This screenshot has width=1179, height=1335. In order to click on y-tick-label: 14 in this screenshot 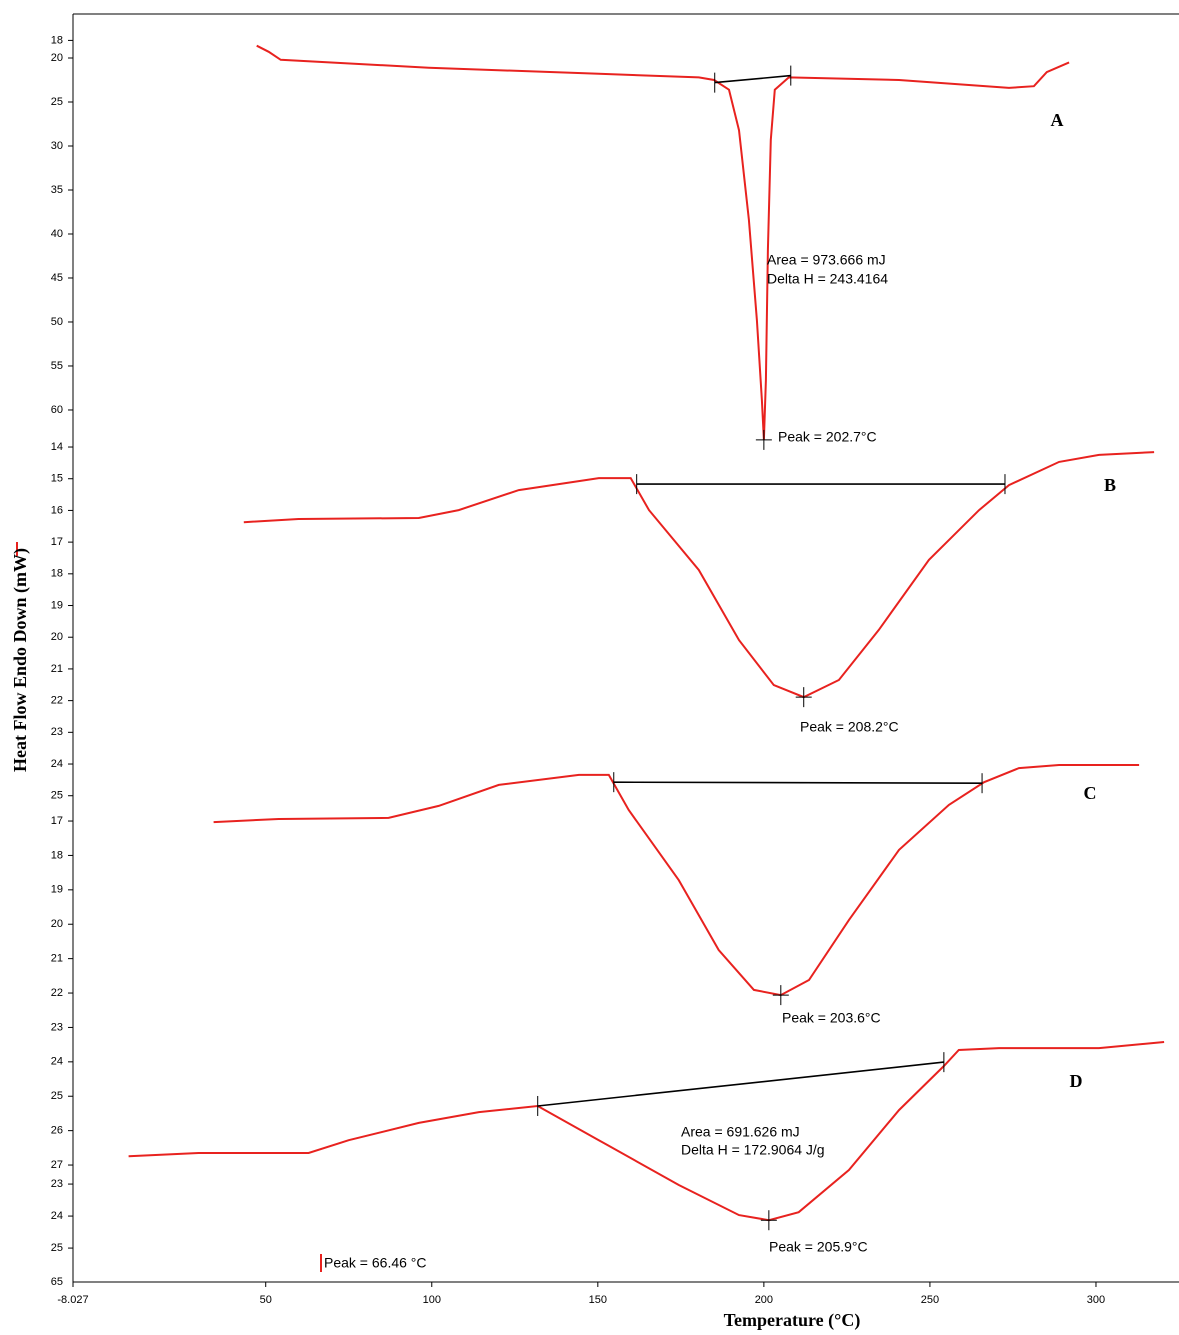, I will do `click(57, 447)`.